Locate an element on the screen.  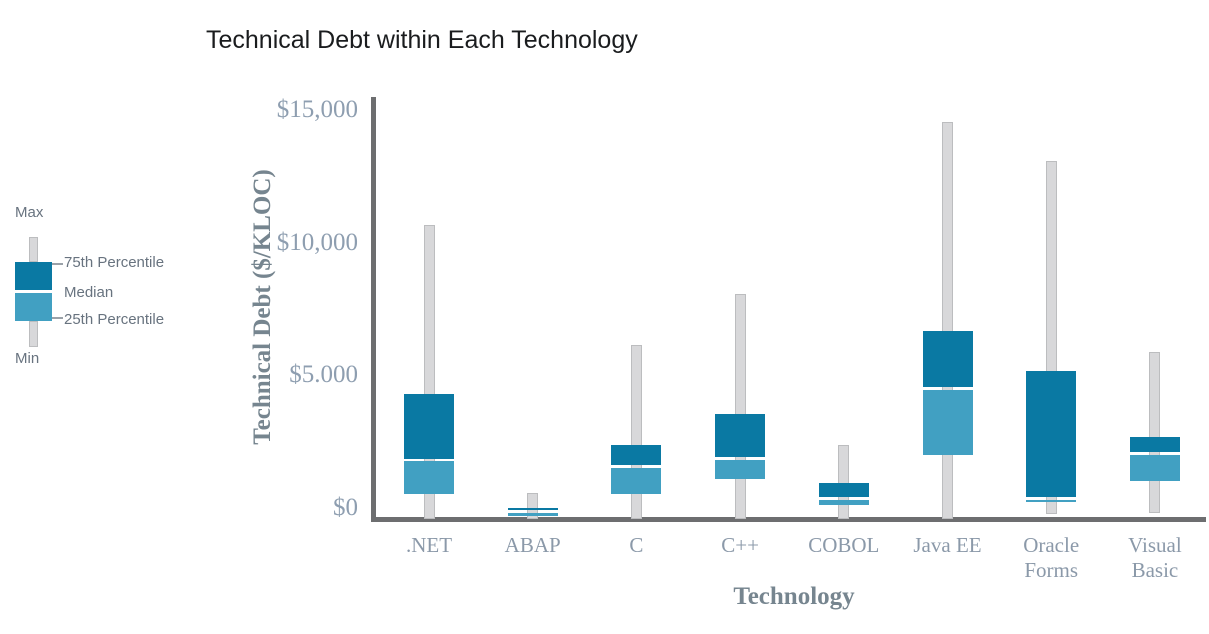
y-tick-label: $0 is located at coordinates (345, 507).